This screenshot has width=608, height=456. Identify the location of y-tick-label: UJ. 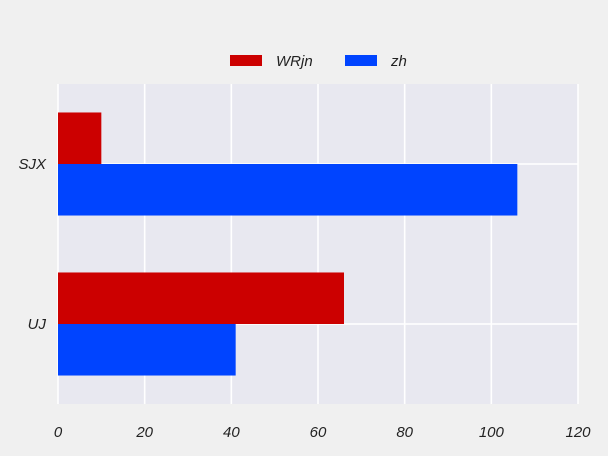
(37, 324).